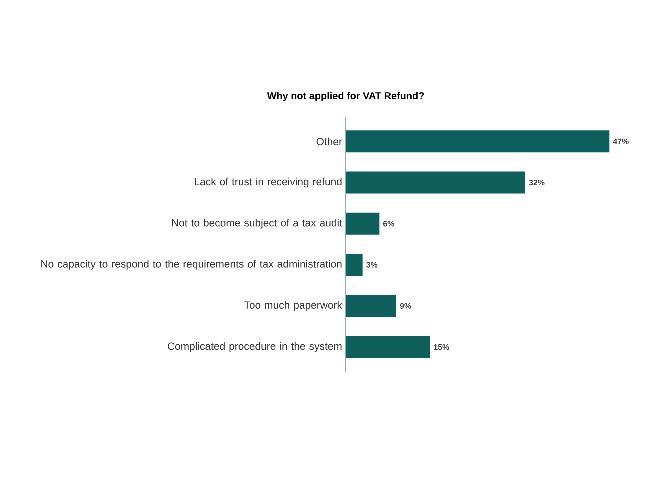  What do you see at coordinates (257, 224) in the screenshot?
I see `y-tick-label: Not to become subject of a tax audit` at bounding box center [257, 224].